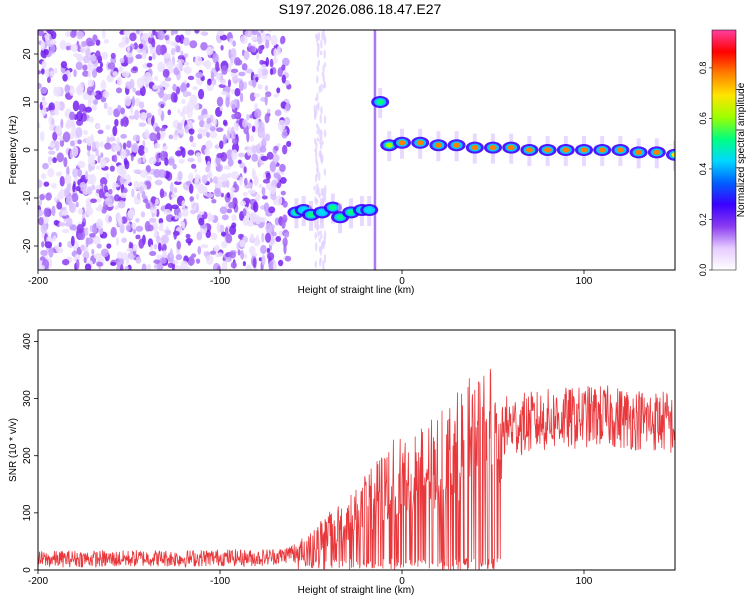 The height and width of the screenshot is (600, 750). Describe the element at coordinates (741, 149) in the screenshot. I see `colorbar-label: Normalized spectral amplitude` at that location.